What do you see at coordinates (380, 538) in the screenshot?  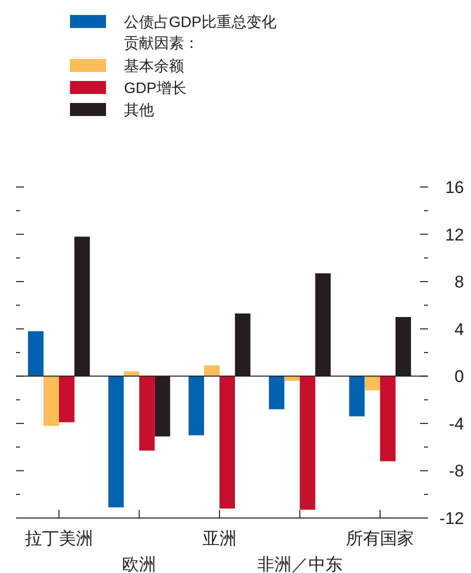 I see `x-tick-label: 所有国家` at bounding box center [380, 538].